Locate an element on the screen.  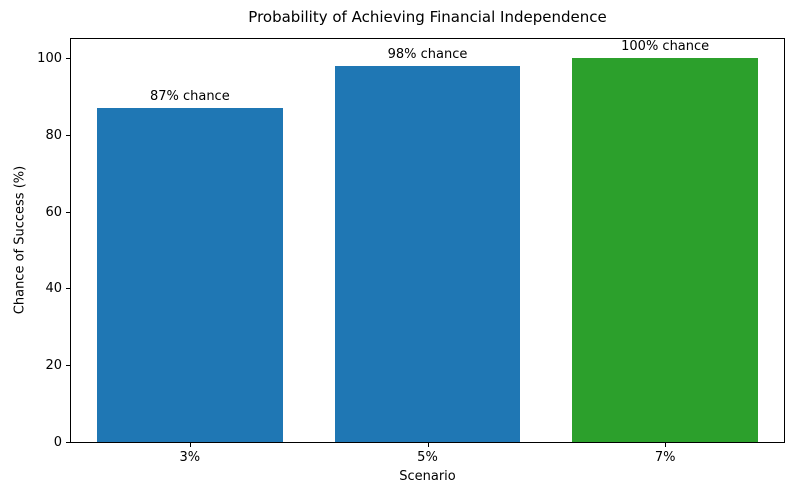
x-tick-label: 5% is located at coordinates (427, 457).